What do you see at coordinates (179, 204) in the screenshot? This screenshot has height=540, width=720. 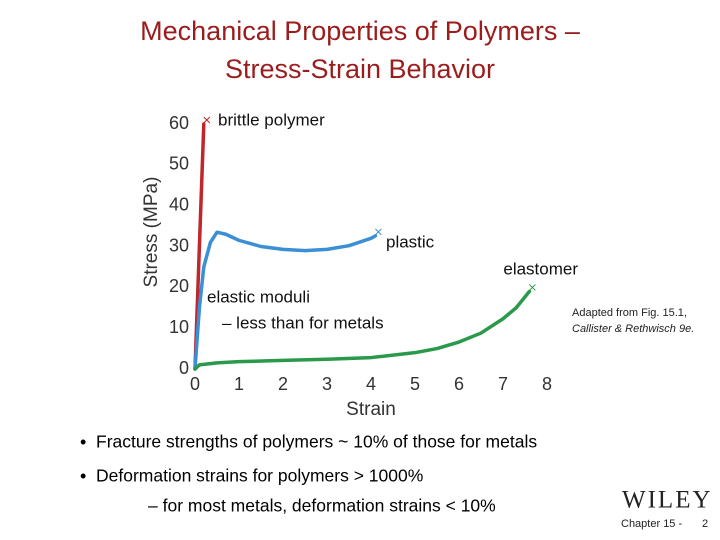 I see `y-tick-label: 40` at bounding box center [179, 204].